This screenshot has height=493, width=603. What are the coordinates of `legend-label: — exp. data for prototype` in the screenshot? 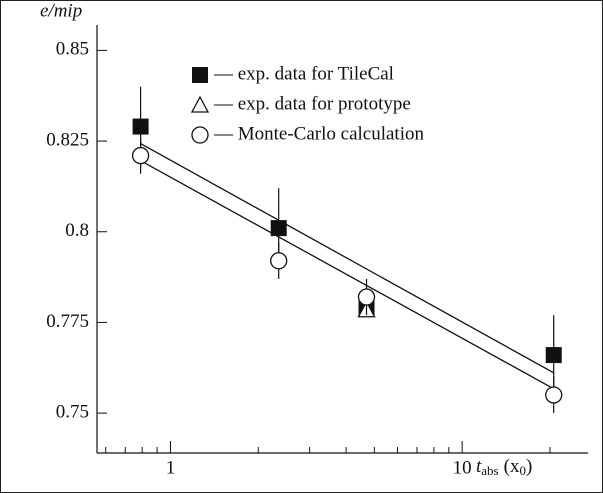 It's located at (312, 103).